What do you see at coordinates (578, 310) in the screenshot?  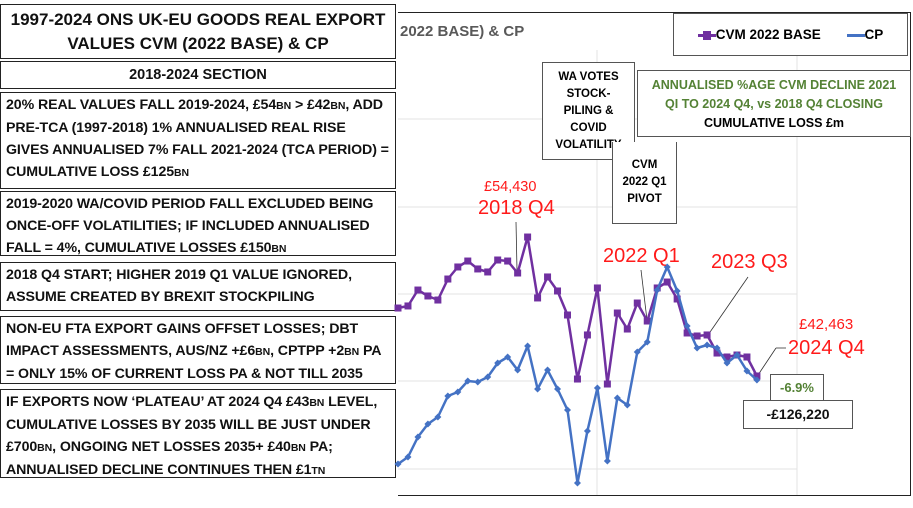 I see `series-line-cvm` at bounding box center [578, 310].